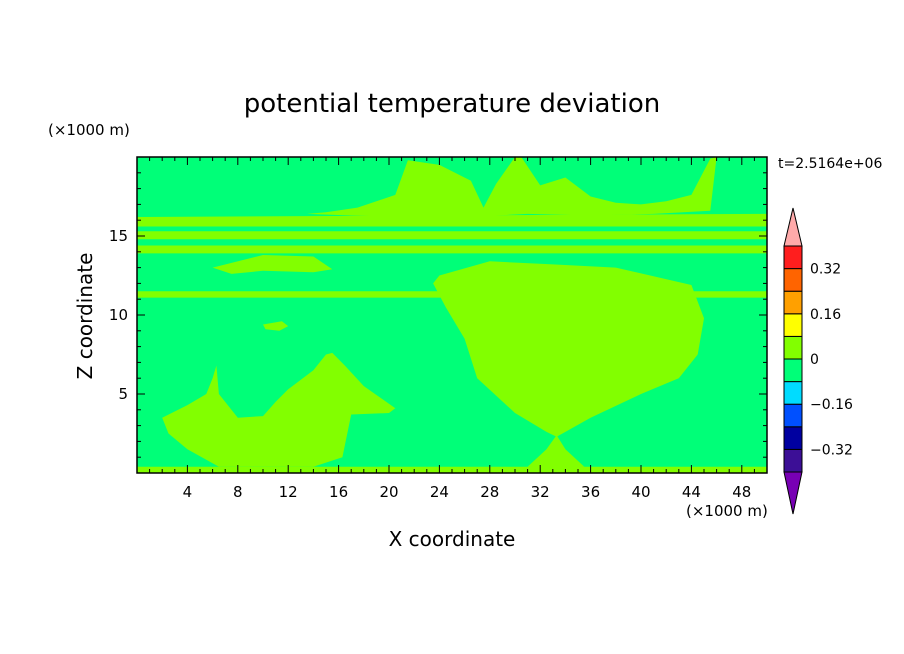 The image size is (904, 654). What do you see at coordinates (123, 394) in the screenshot?
I see `y-tick-label: 5` at bounding box center [123, 394].